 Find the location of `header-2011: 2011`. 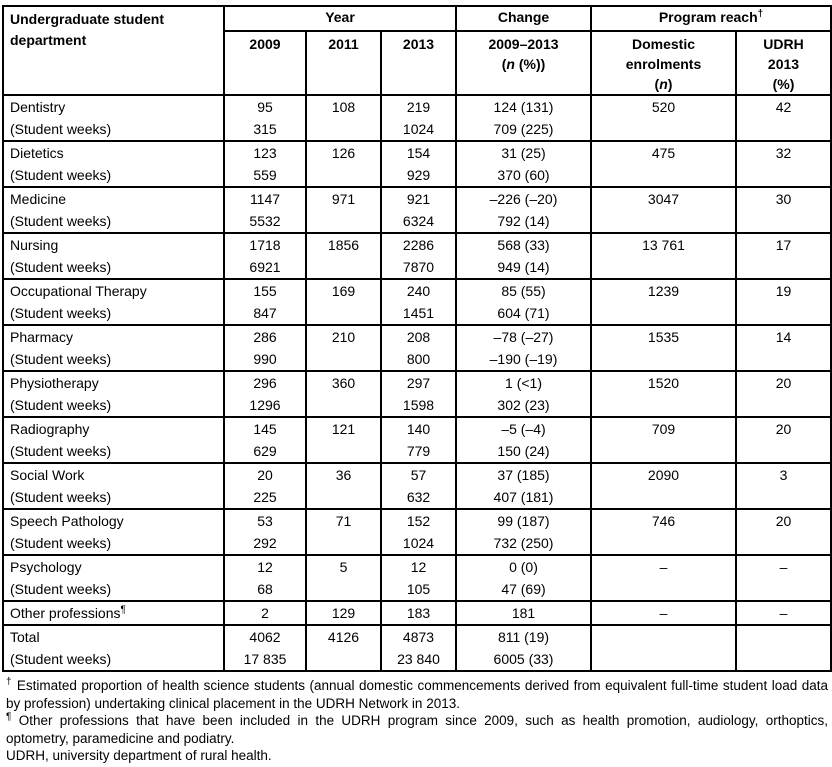

header-2011: 2011 is located at coordinates (343, 63).